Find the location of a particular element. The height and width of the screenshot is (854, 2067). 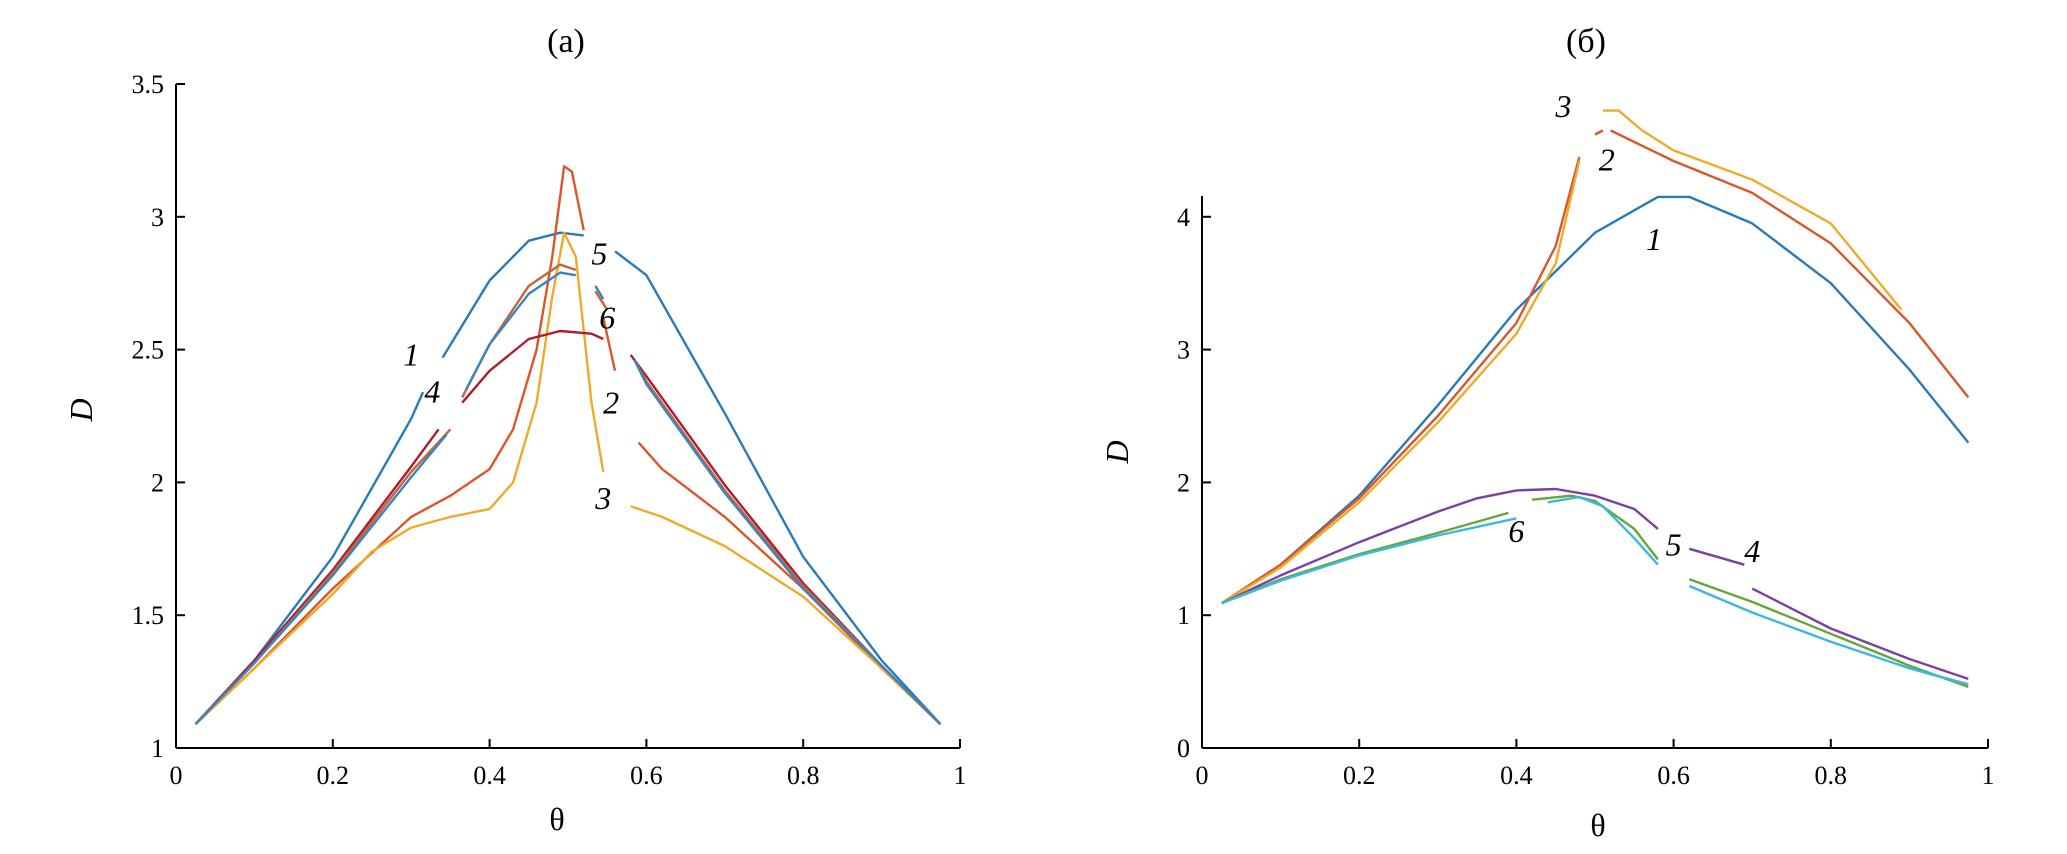

y-axis-ticks: 0 1 2 3 4 is located at coordinates (1194, 483).